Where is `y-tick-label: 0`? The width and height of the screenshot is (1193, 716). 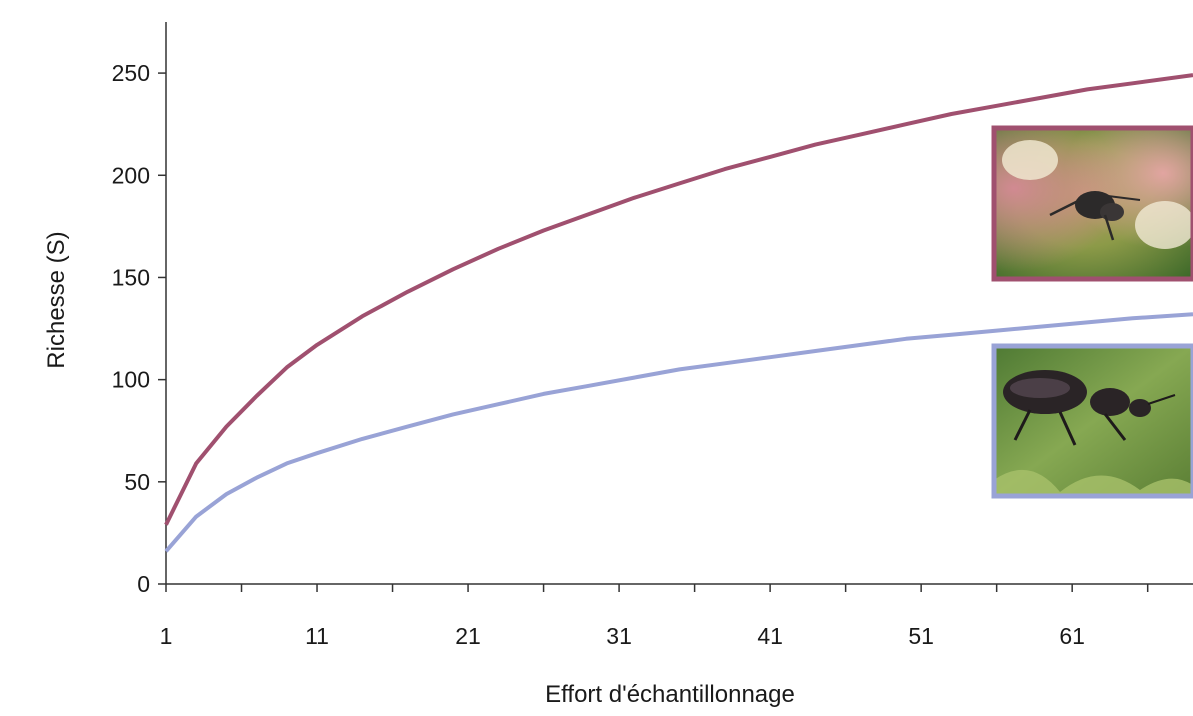
y-tick-label: 0 is located at coordinates (143, 584).